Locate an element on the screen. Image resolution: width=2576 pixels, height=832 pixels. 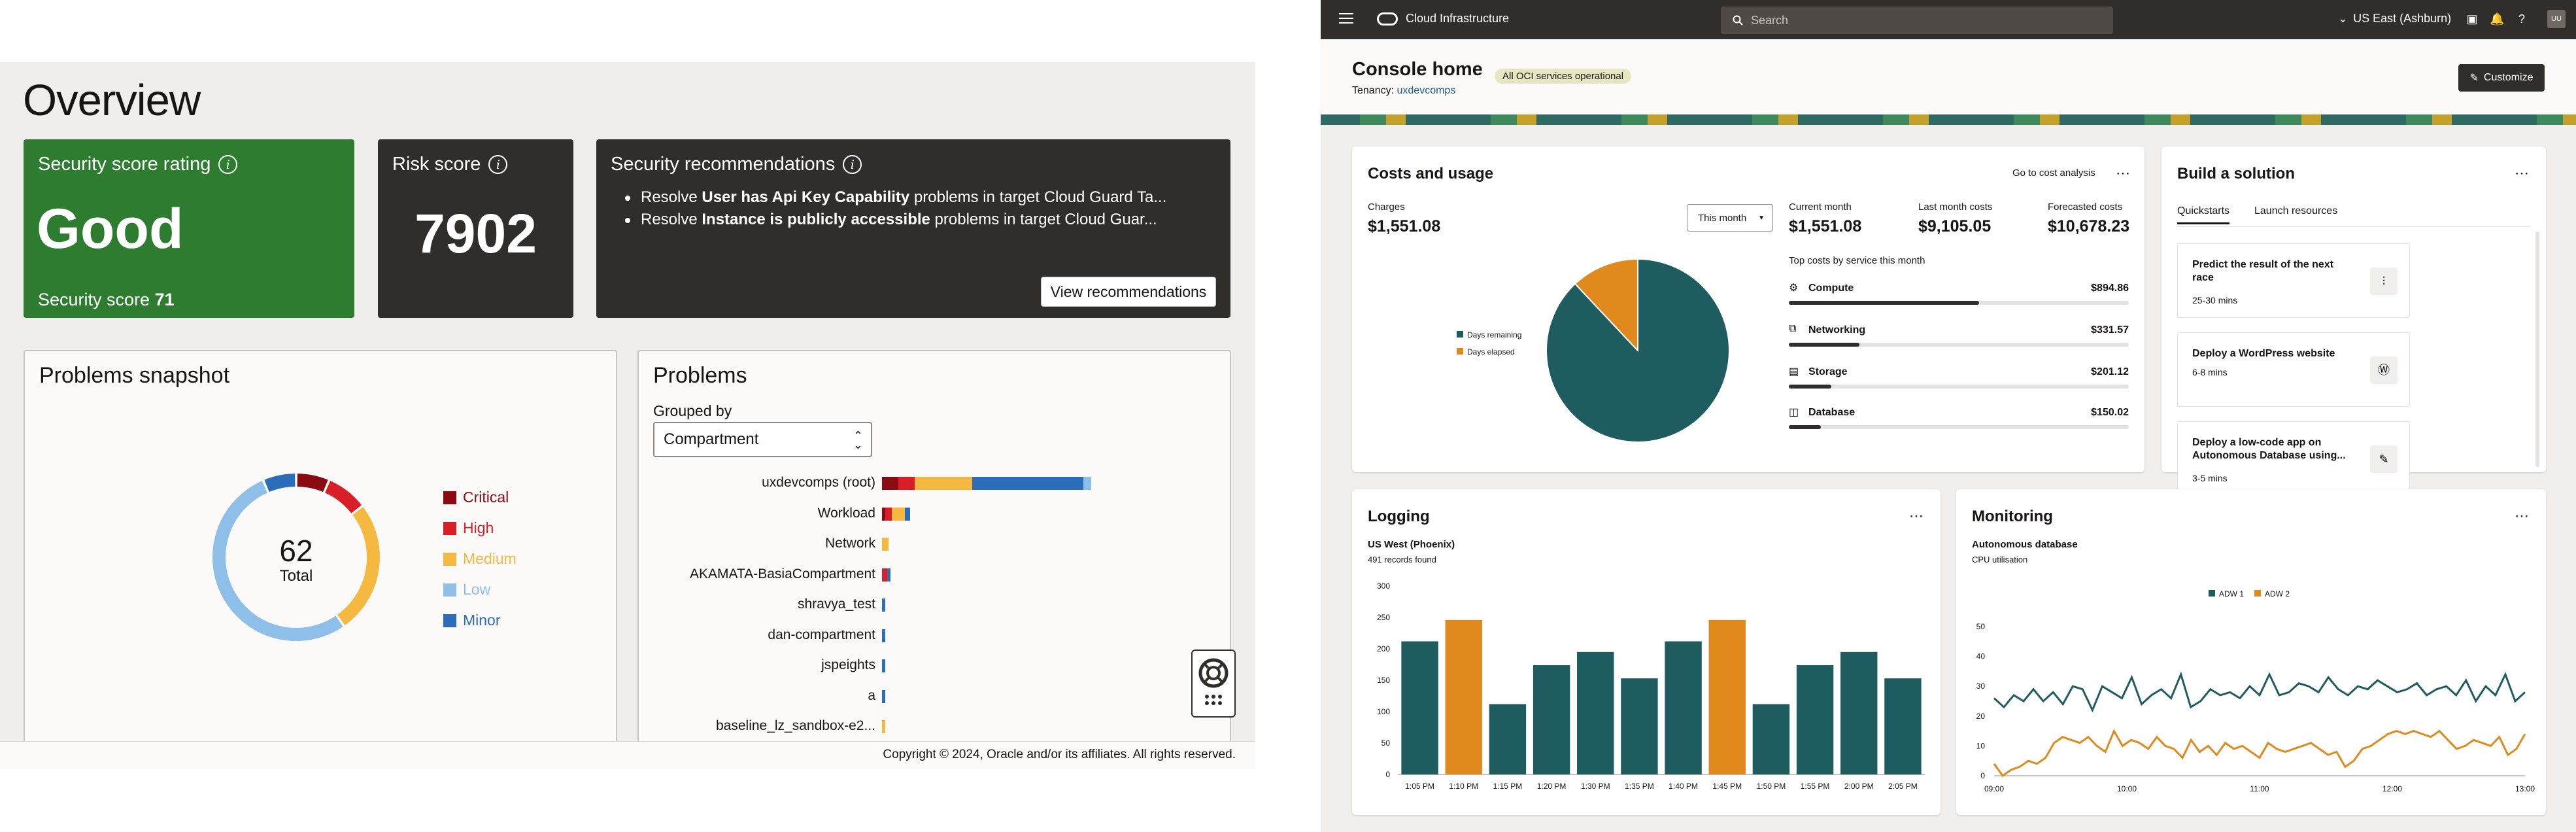
search-input is located at coordinates (1914, 20).